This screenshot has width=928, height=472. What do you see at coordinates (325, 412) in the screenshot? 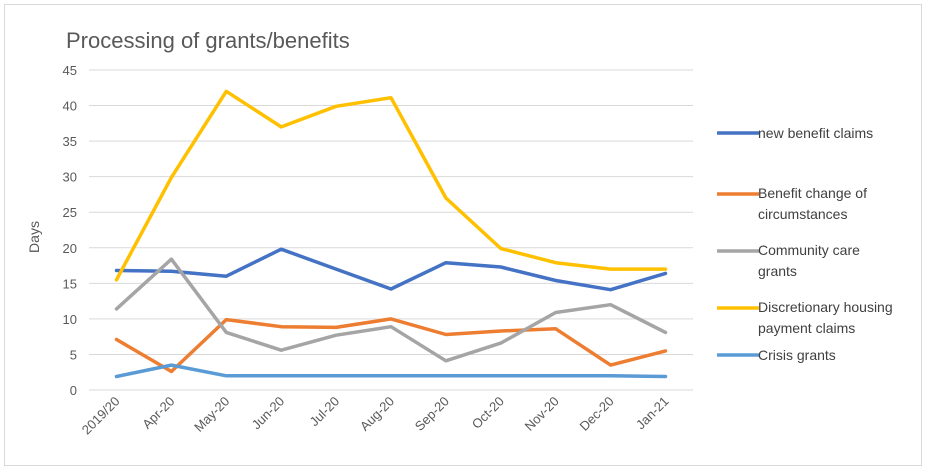
I see `x-tick-label: Jul-20` at bounding box center [325, 412].